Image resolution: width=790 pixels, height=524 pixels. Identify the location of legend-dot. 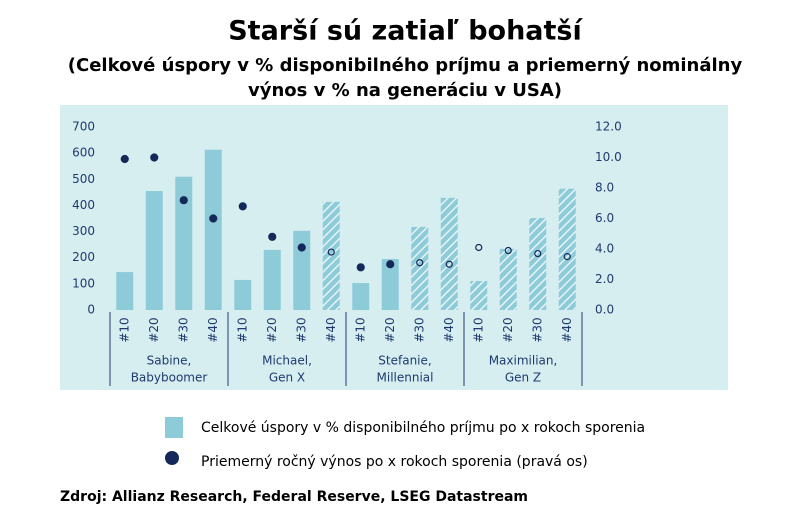
(172, 458).